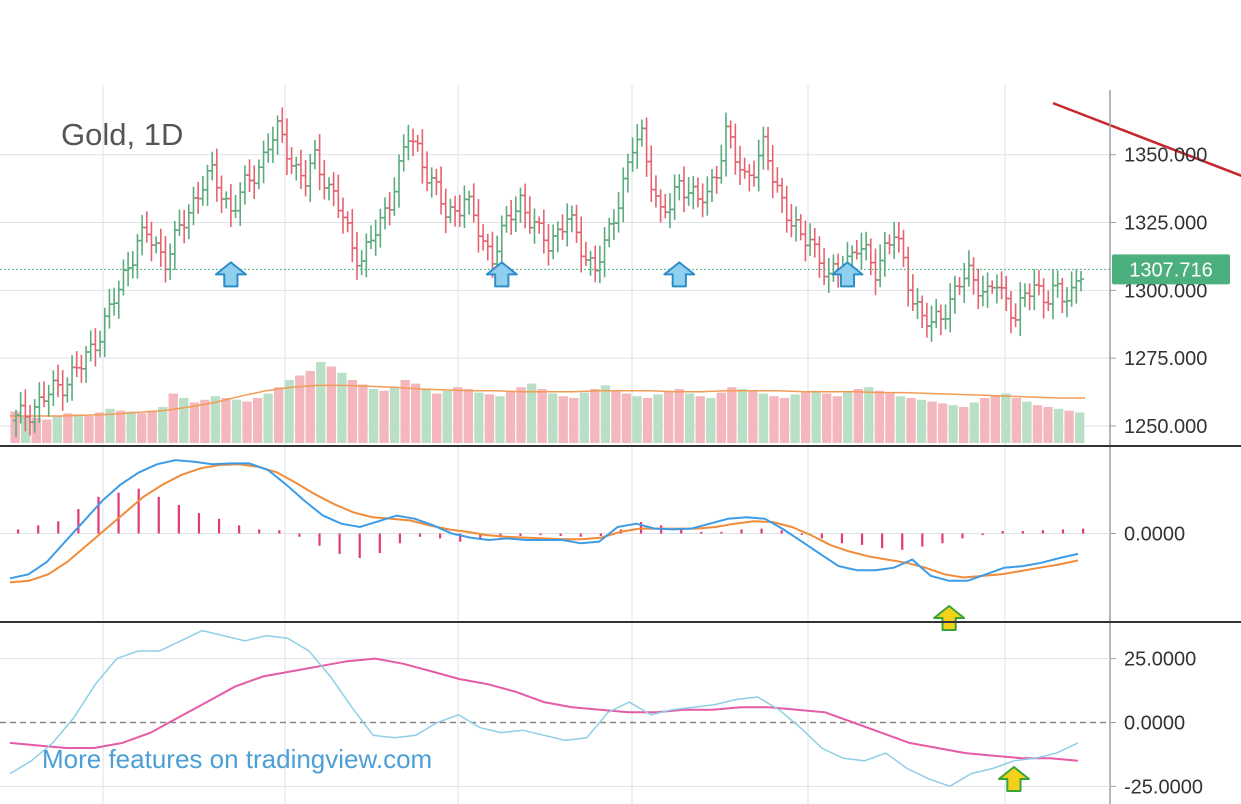 The width and height of the screenshot is (1241, 804). I want to click on macd-line, so click(544, 520).